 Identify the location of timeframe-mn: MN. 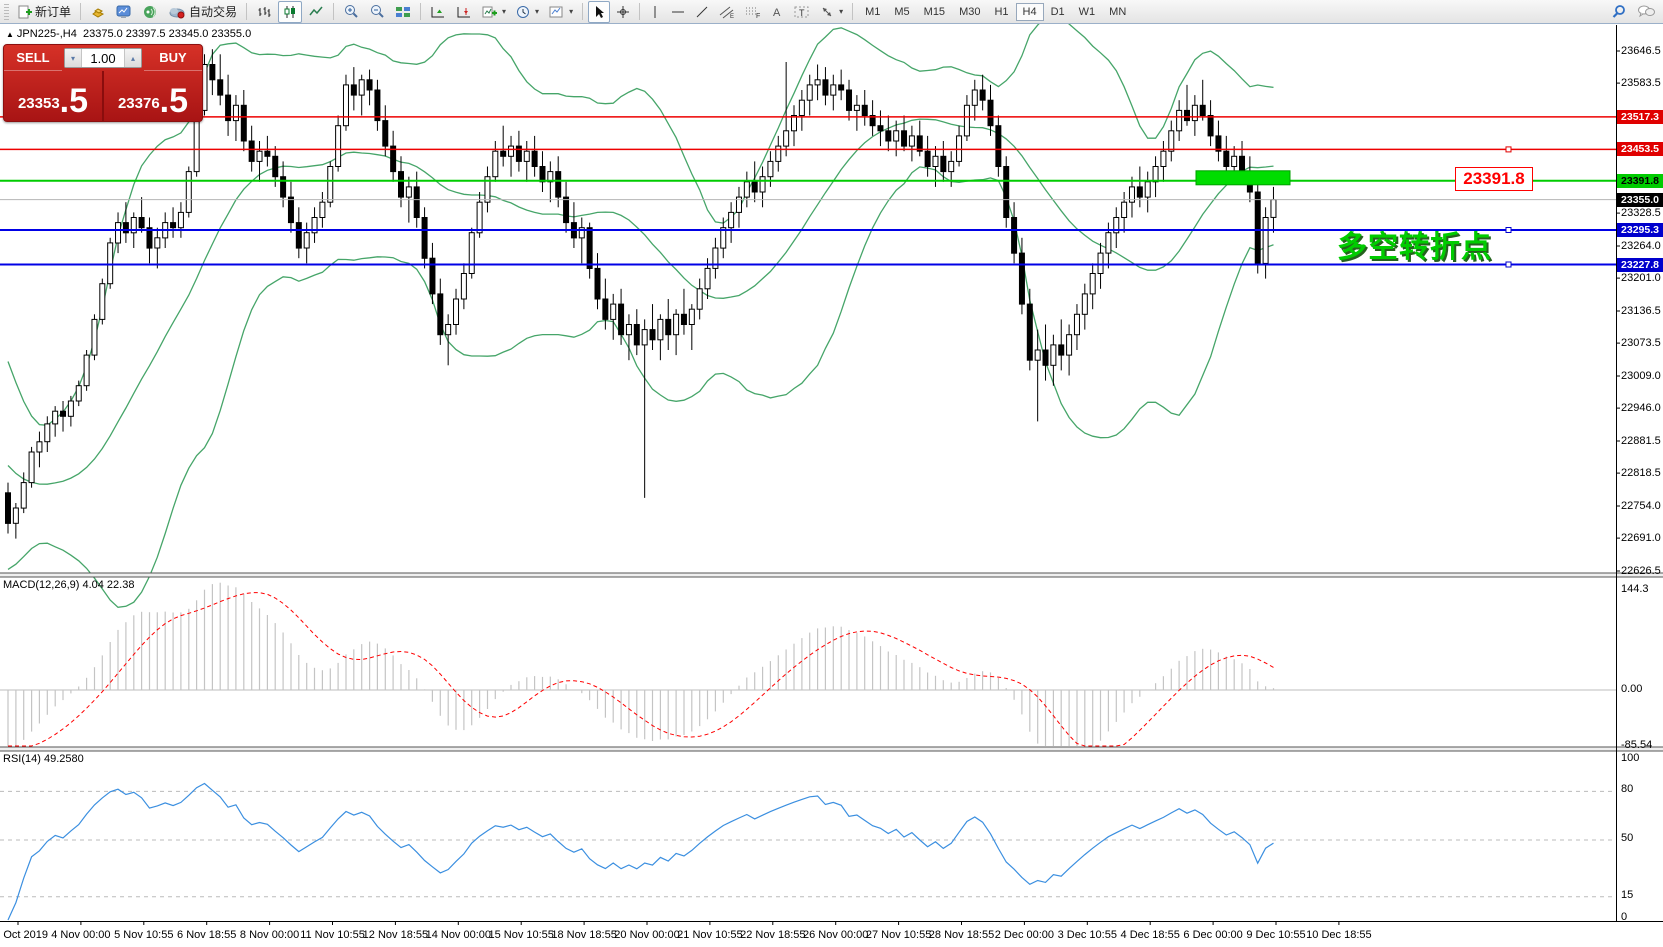
(1118, 11).